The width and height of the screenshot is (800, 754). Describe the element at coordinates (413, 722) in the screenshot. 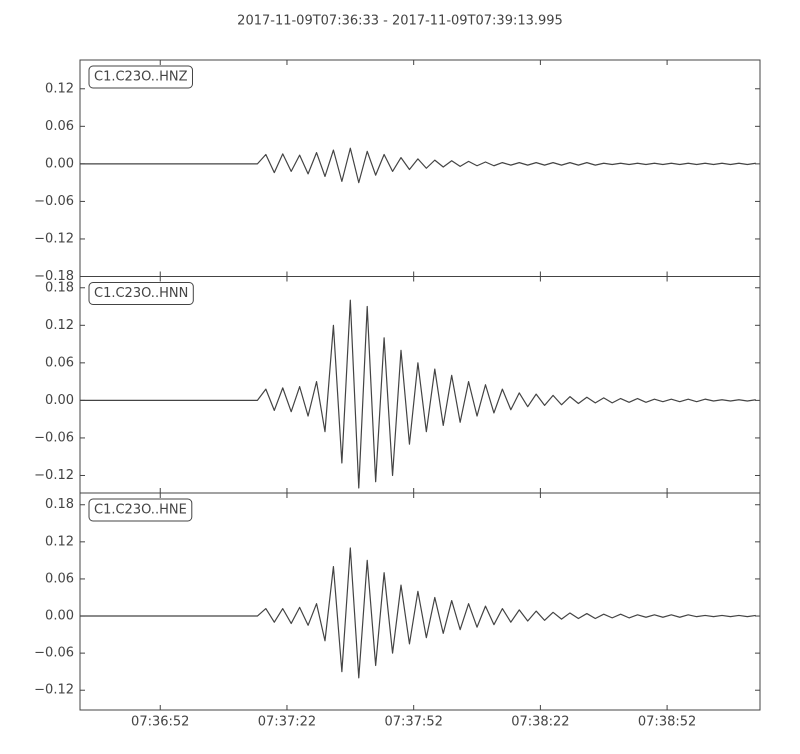

I see `x-tick-label: 07:37:52` at that location.